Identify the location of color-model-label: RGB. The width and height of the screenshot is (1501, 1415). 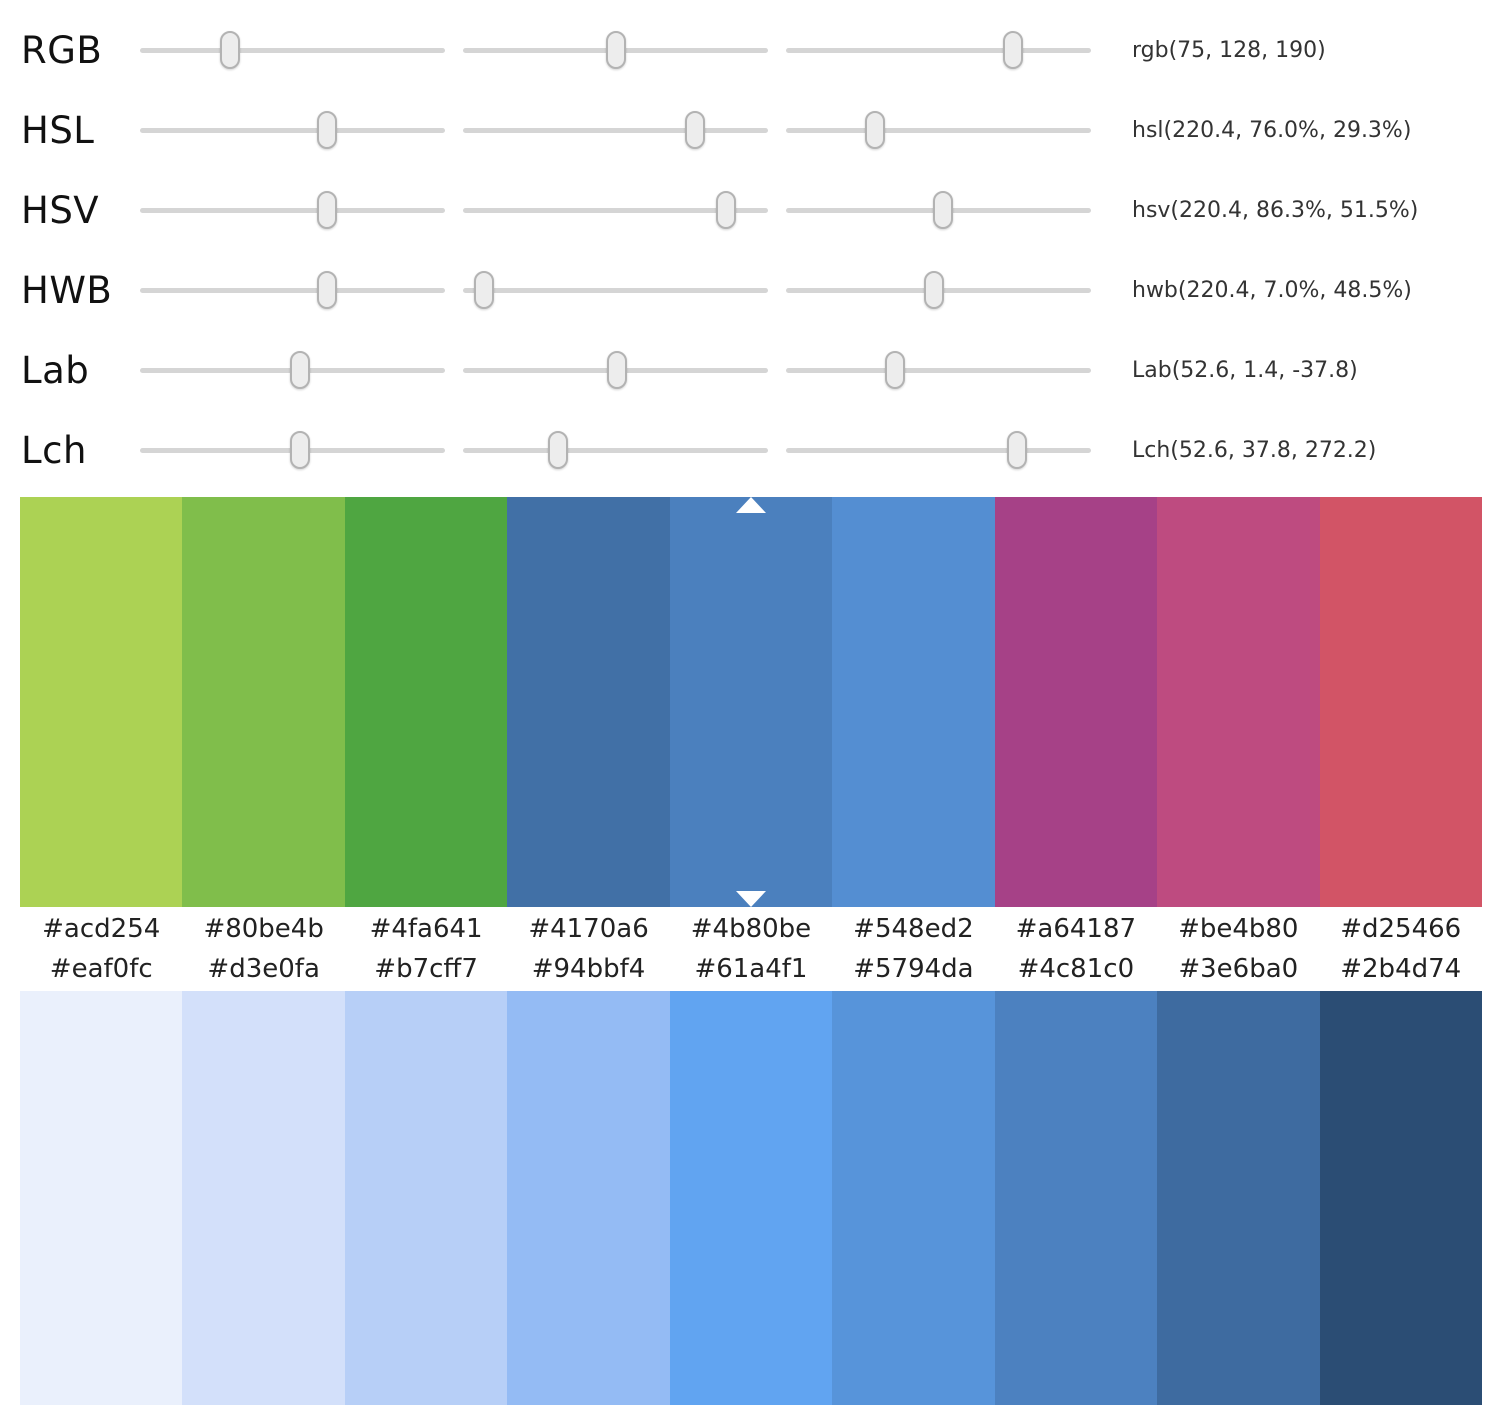
(62, 50).